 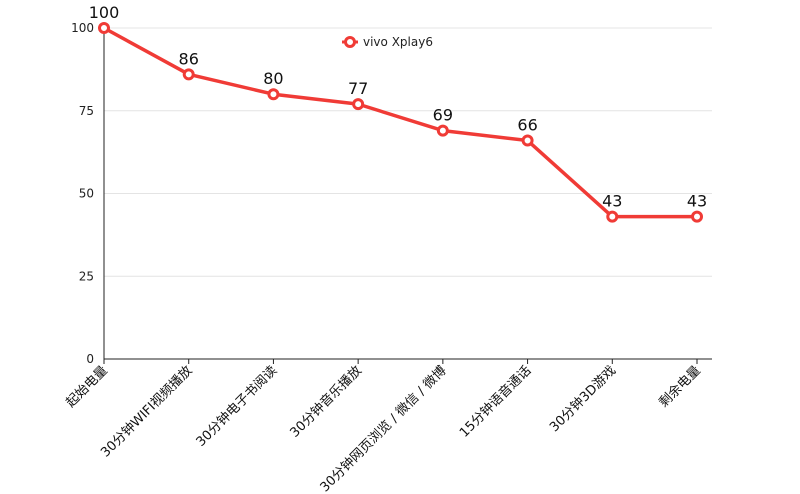 I want to click on y-axis: 0 25 50 75 100, so click(x=88, y=193).